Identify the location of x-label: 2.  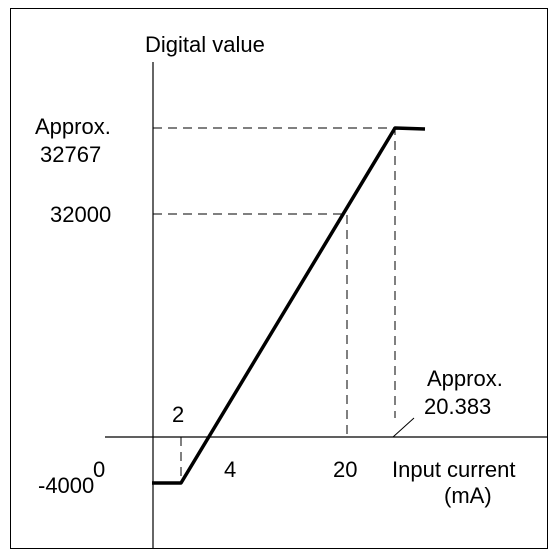
(178, 414).